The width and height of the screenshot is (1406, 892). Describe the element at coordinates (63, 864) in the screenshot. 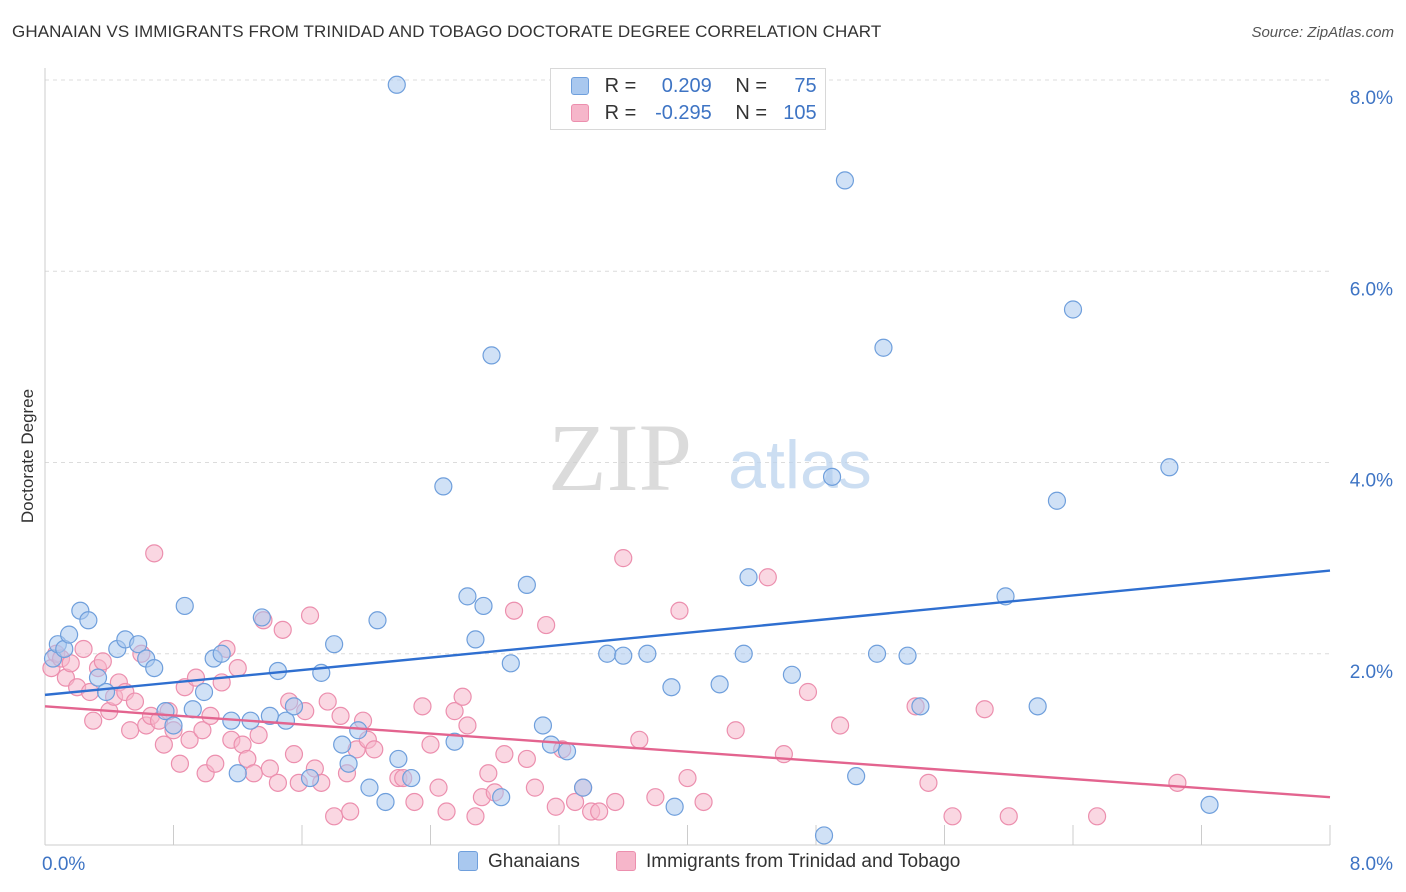

I see `x-tick-label: 0.0%` at that location.